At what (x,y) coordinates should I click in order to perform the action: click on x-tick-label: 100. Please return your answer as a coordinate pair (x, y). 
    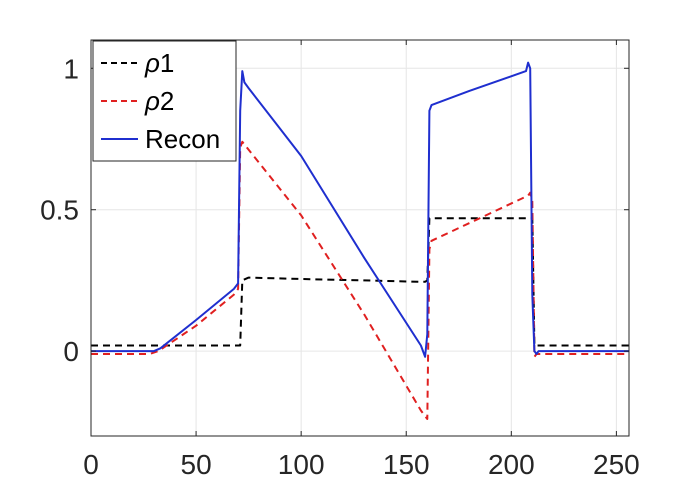
    Looking at the image, I should click on (301, 464).